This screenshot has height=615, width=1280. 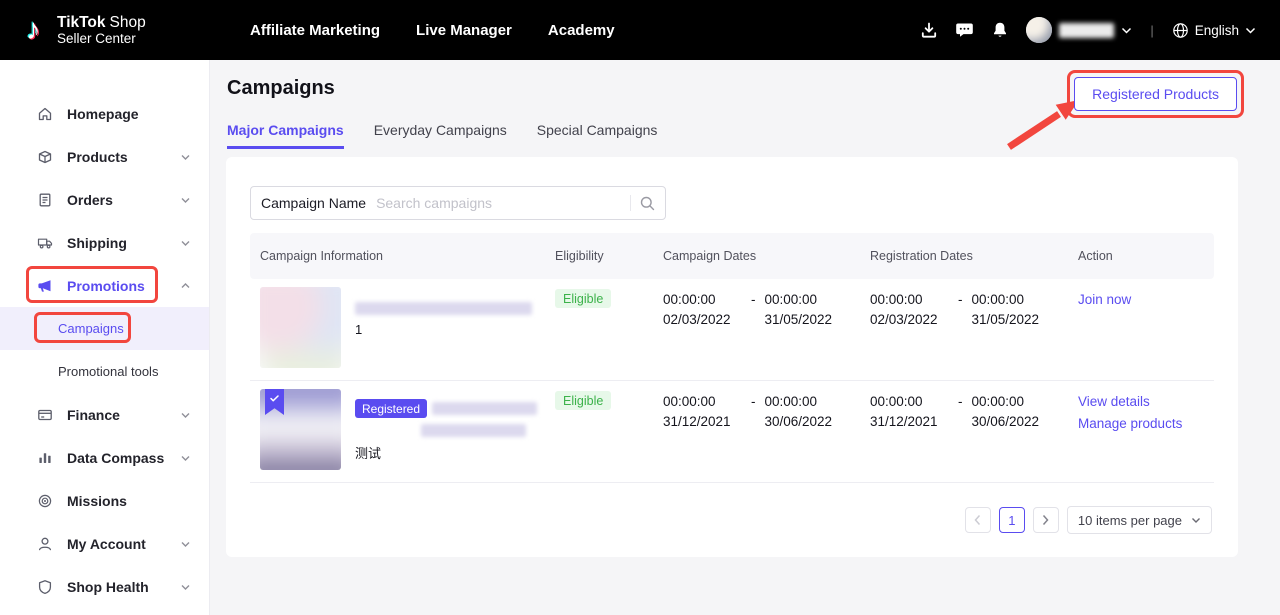 I want to click on avatar, so click(x=1039, y=30).